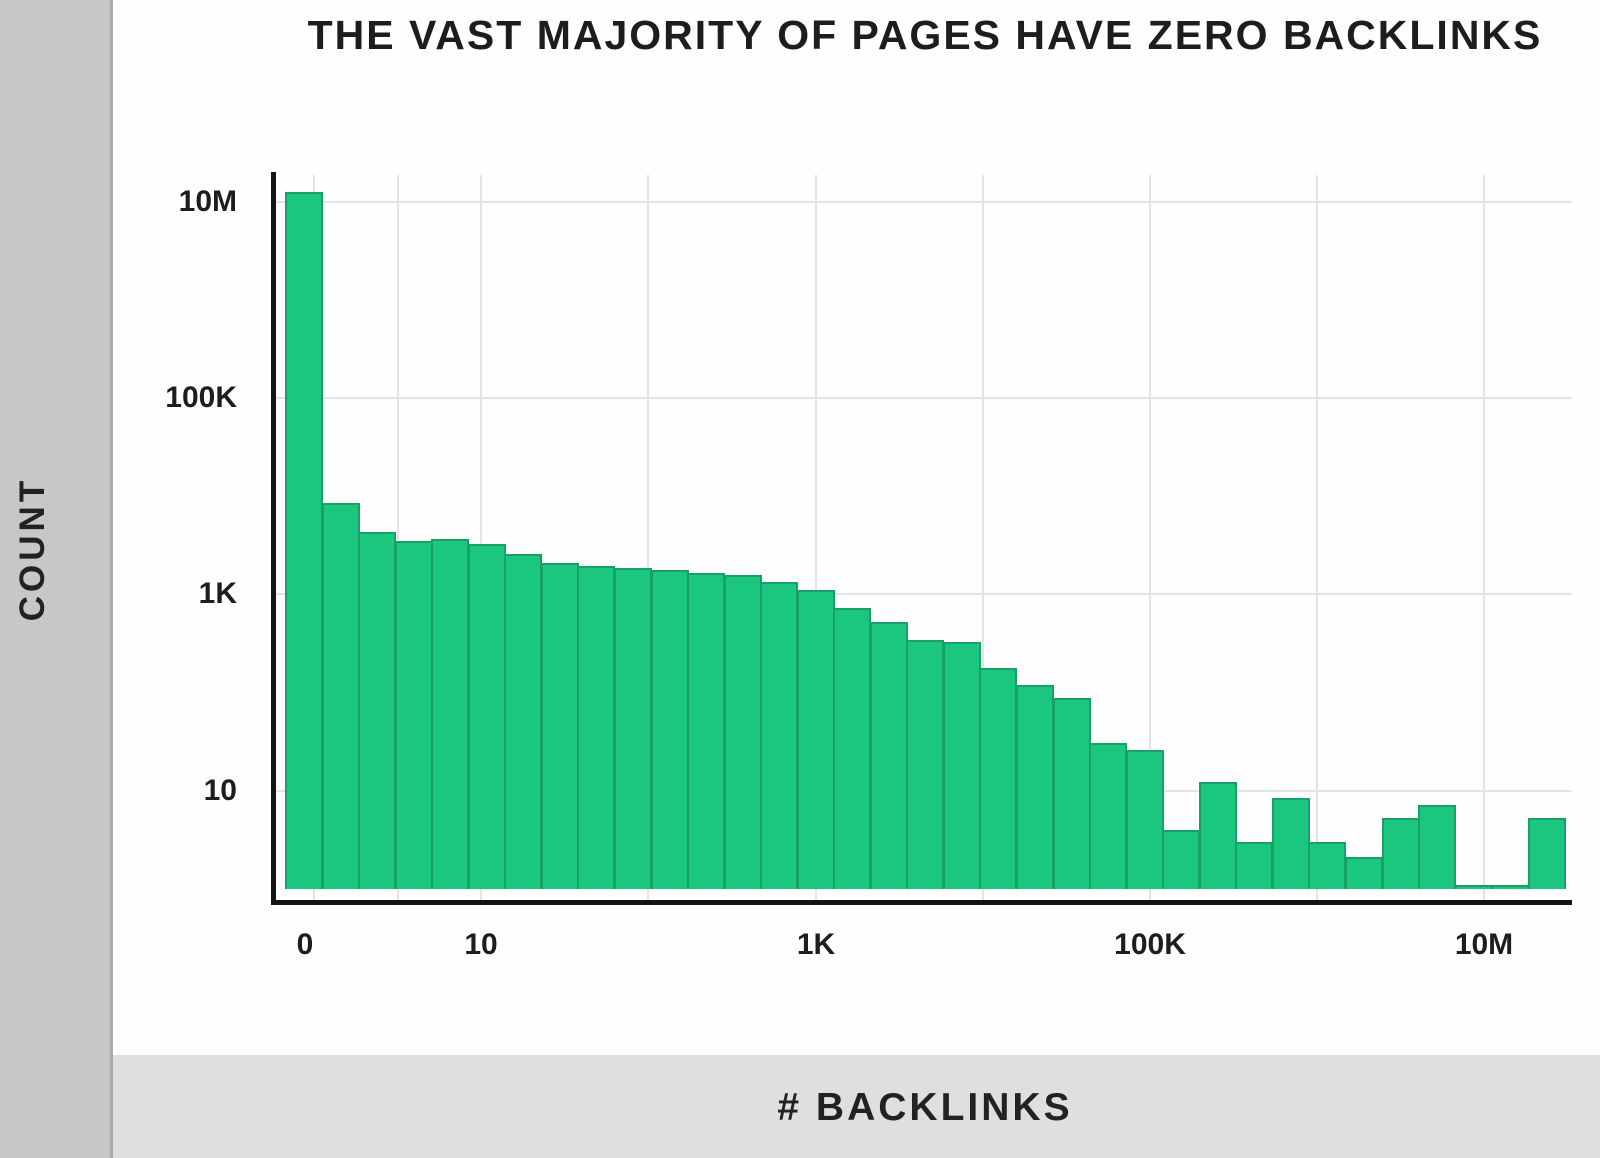 The image size is (1600, 1158). Describe the element at coordinates (273, 538) in the screenshot. I see `y-axis-line` at that location.